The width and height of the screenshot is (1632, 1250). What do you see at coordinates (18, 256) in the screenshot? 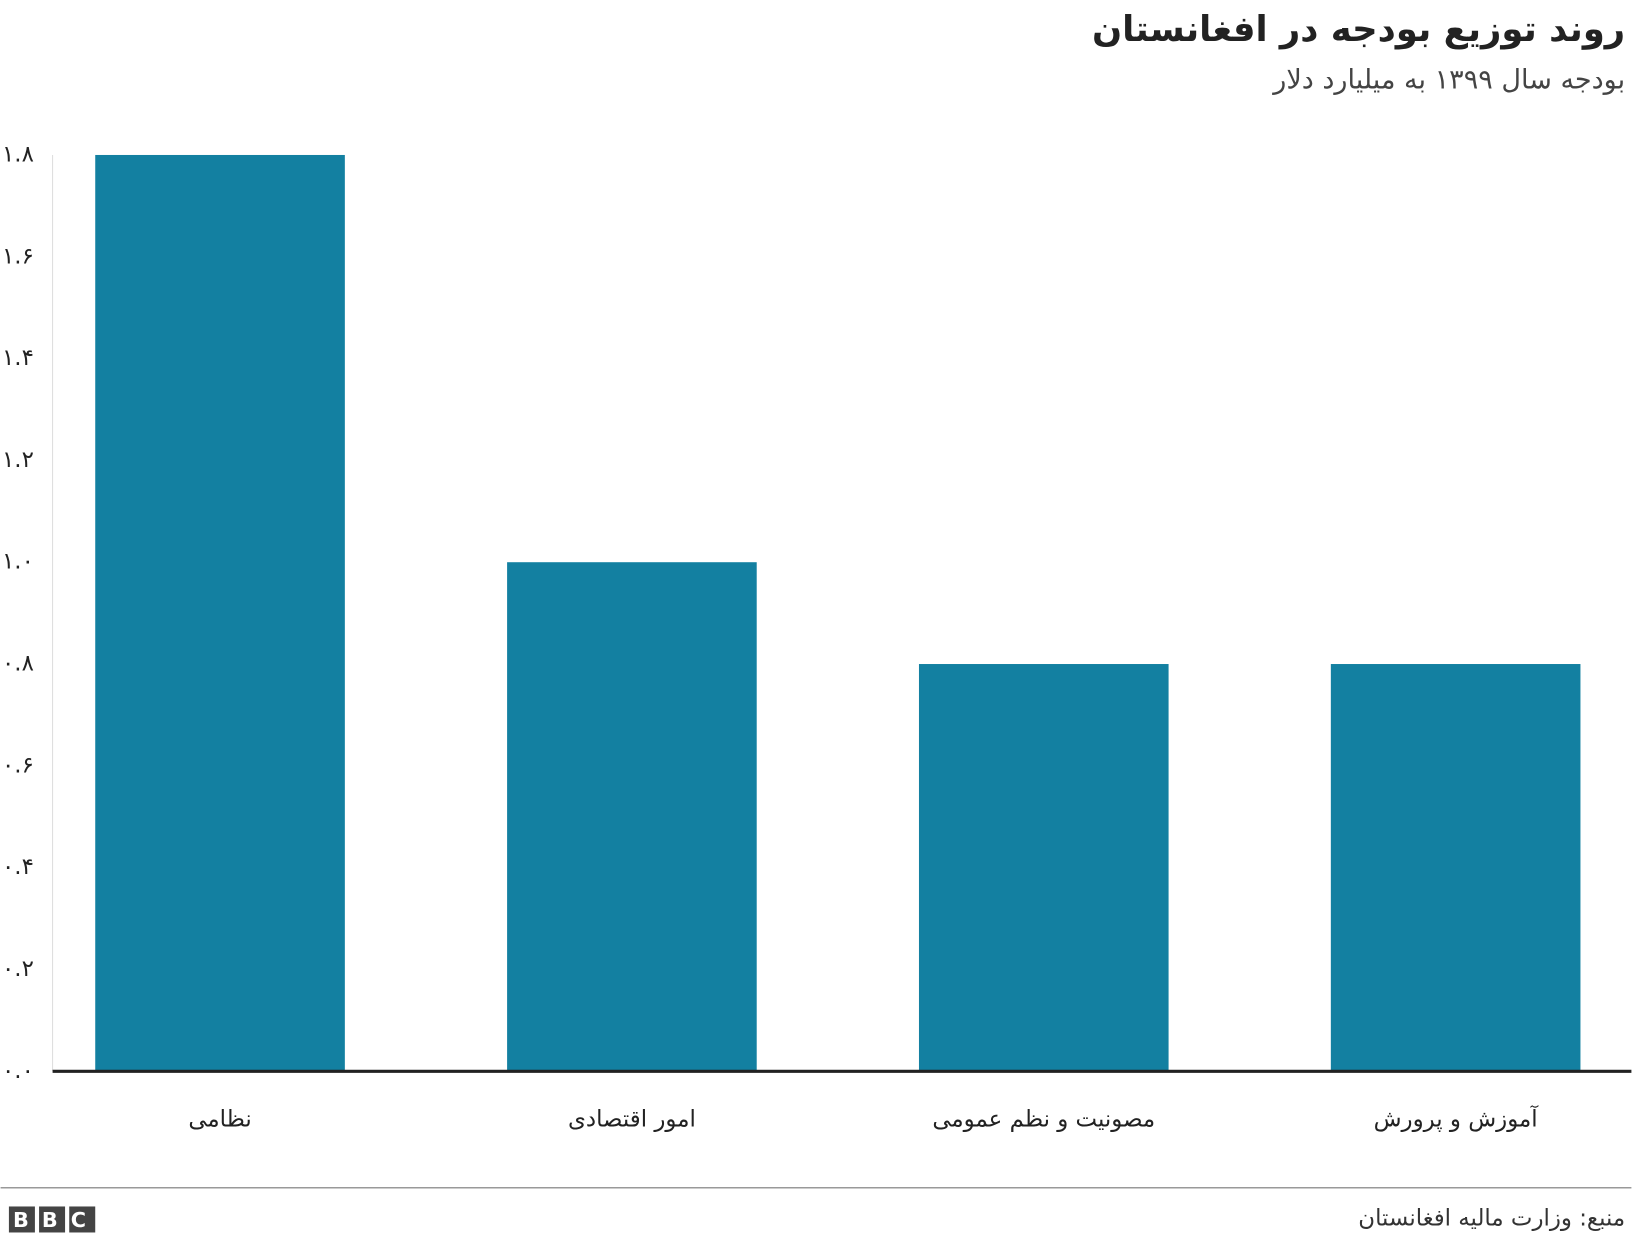
I see `y-tick-label: ۱.۶` at bounding box center [18, 256].